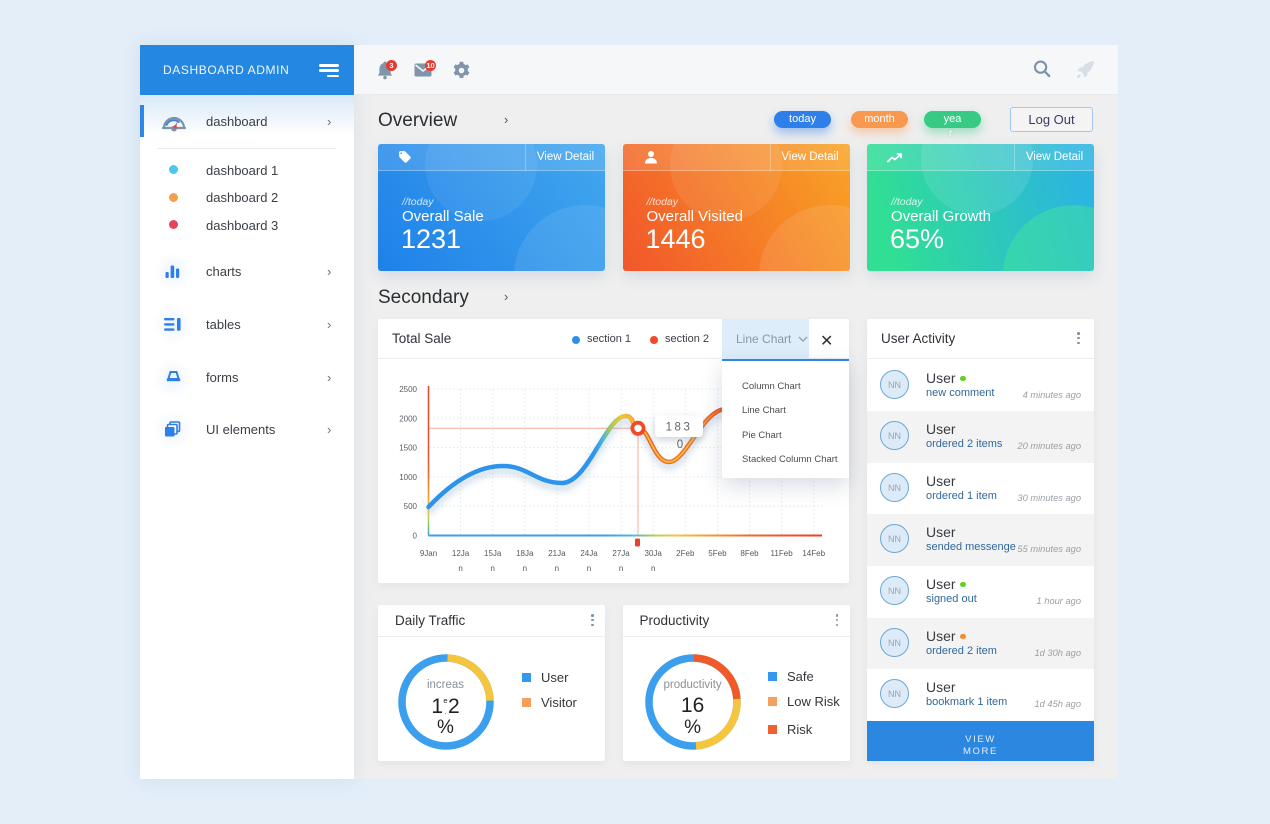 Image resolution: width=1270 pixels, height=824 pixels. What do you see at coordinates (782, 553) in the screenshot?
I see `svg-text: 11Feb` at bounding box center [782, 553].